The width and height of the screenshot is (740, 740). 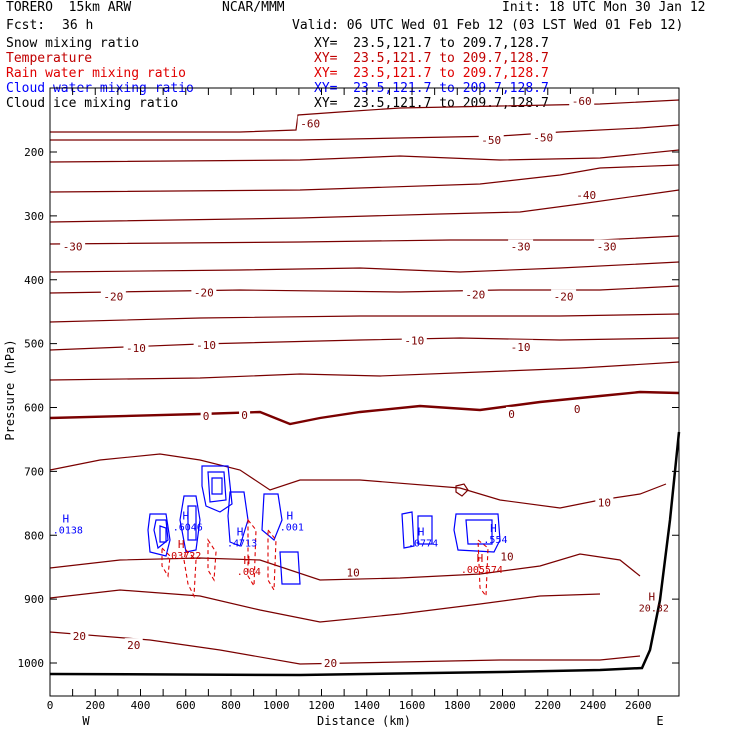 I want to click on rain-contours, so click(x=325, y=558).